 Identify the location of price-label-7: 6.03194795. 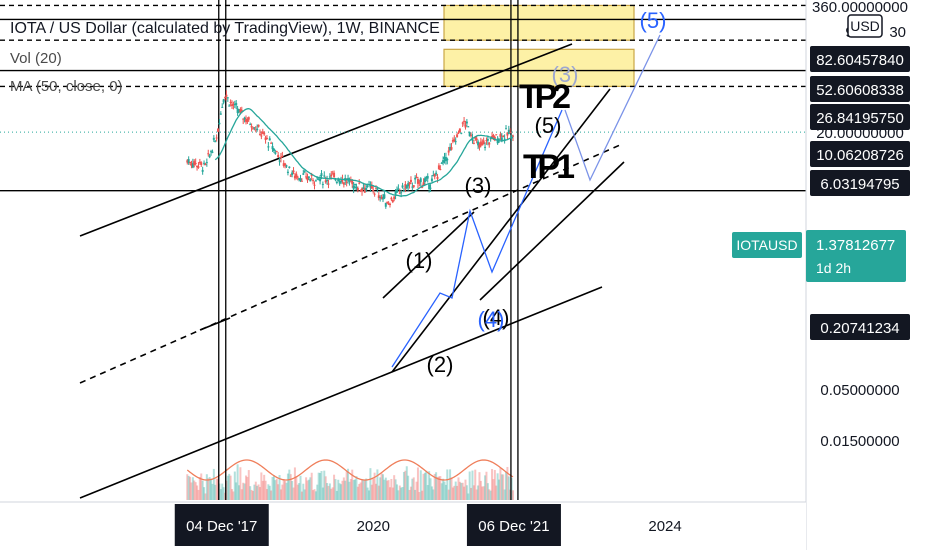
(859, 184).